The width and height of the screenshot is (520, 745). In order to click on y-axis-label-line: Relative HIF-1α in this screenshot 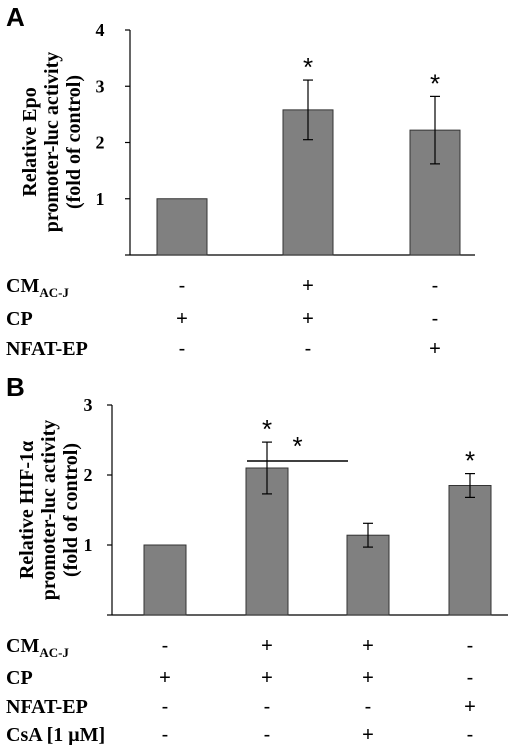, I will do `click(27, 510)`.